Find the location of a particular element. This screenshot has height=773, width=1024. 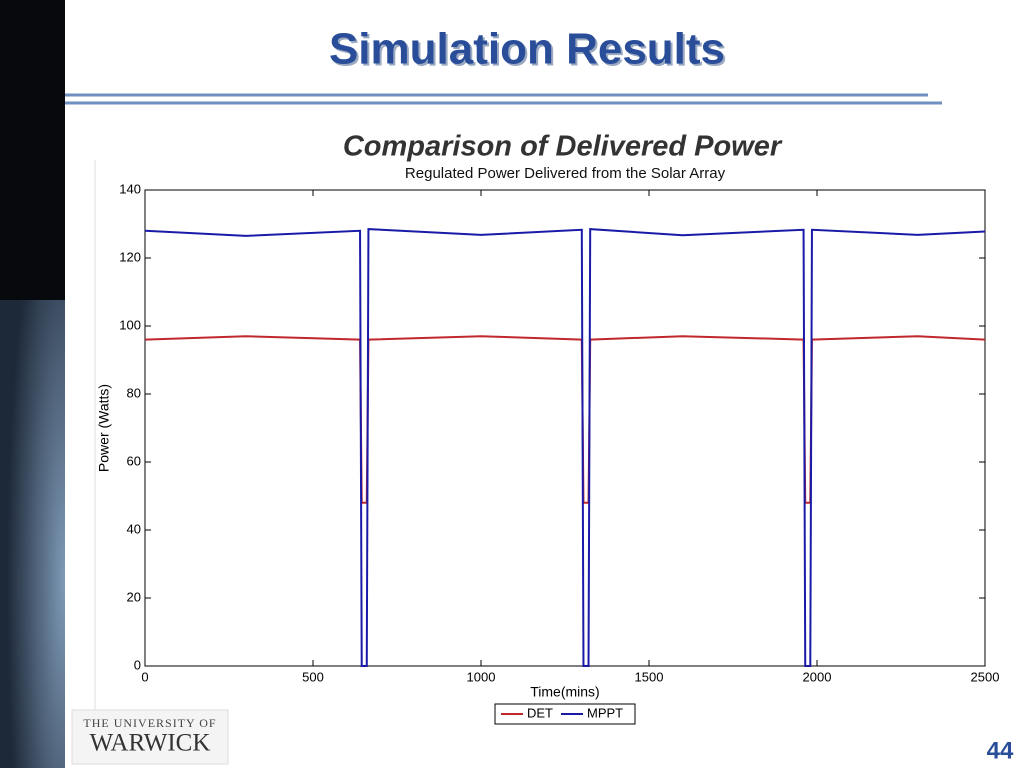

y-axis-label: Power (Watts) is located at coordinates (104, 428).